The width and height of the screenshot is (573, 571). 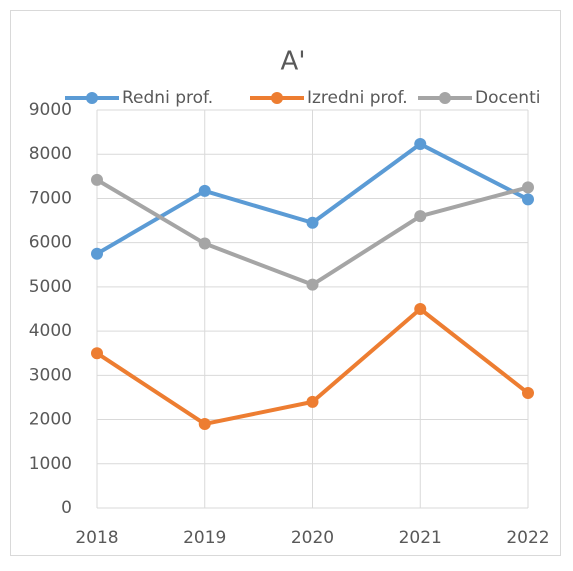 What do you see at coordinates (527, 538) in the screenshot?
I see `x-tick-label: 2022` at bounding box center [527, 538].